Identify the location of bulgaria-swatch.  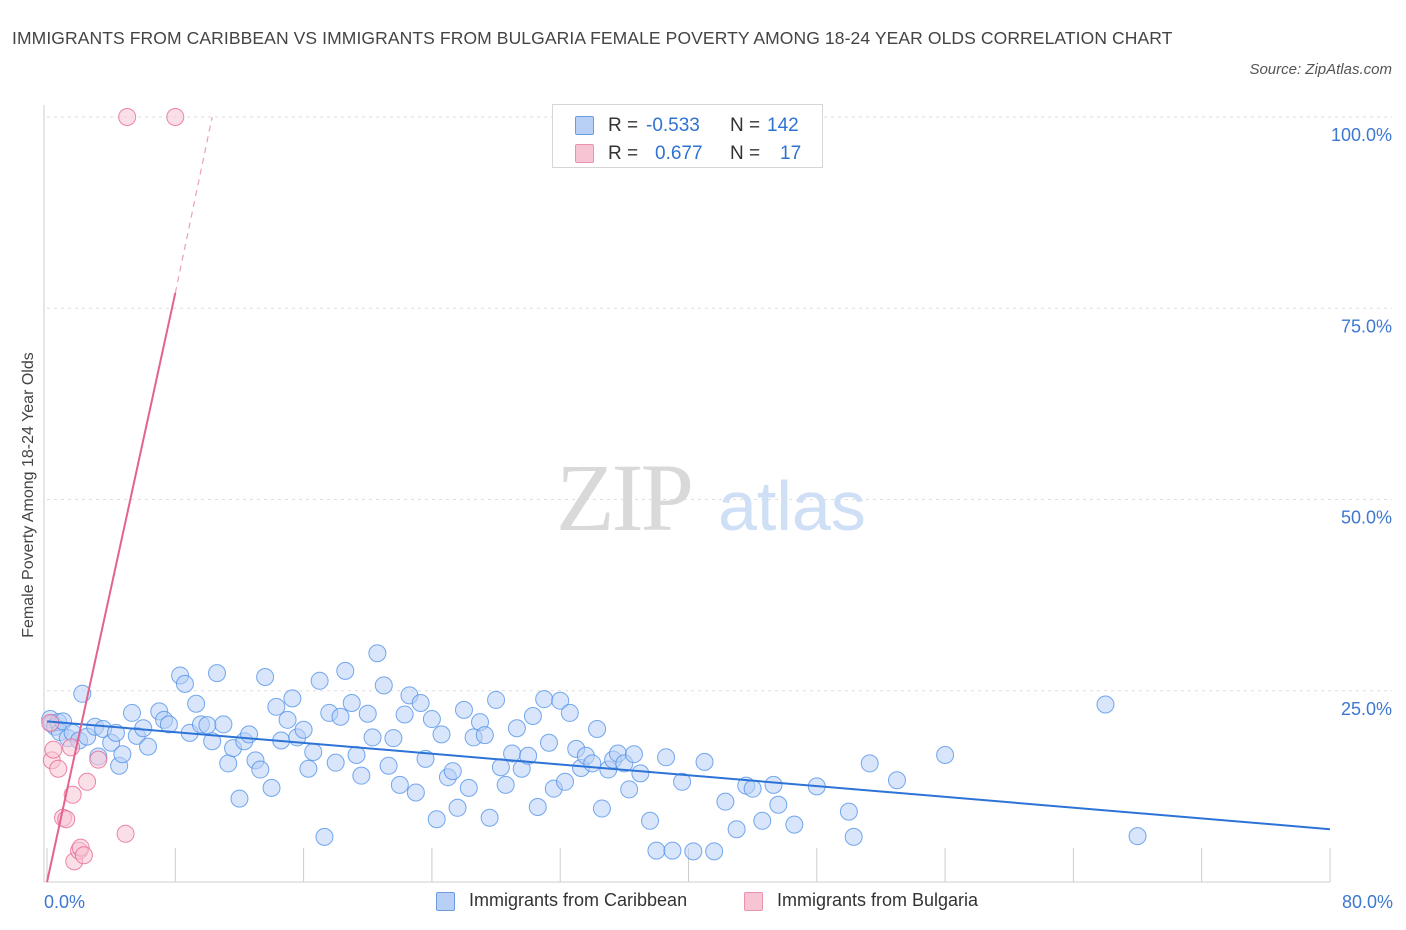
(584, 153).